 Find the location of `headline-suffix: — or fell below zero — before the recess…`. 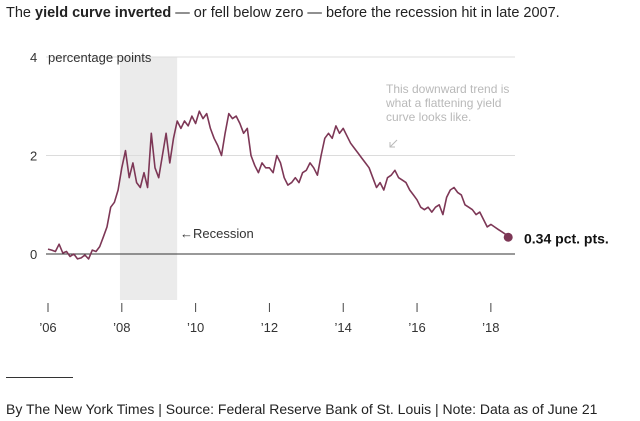

headline-suffix: — or fell below zero — before the recess… is located at coordinates (365, 13).